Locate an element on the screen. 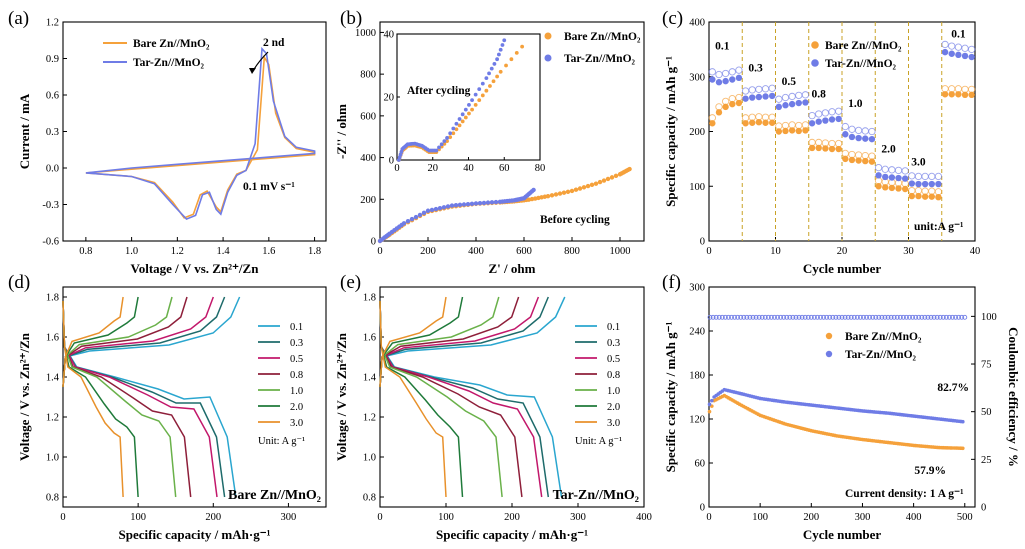 Image resolution: width=1025 pixels, height=549 pixels. y-tick-label: 1.8 is located at coordinates (369, 298).